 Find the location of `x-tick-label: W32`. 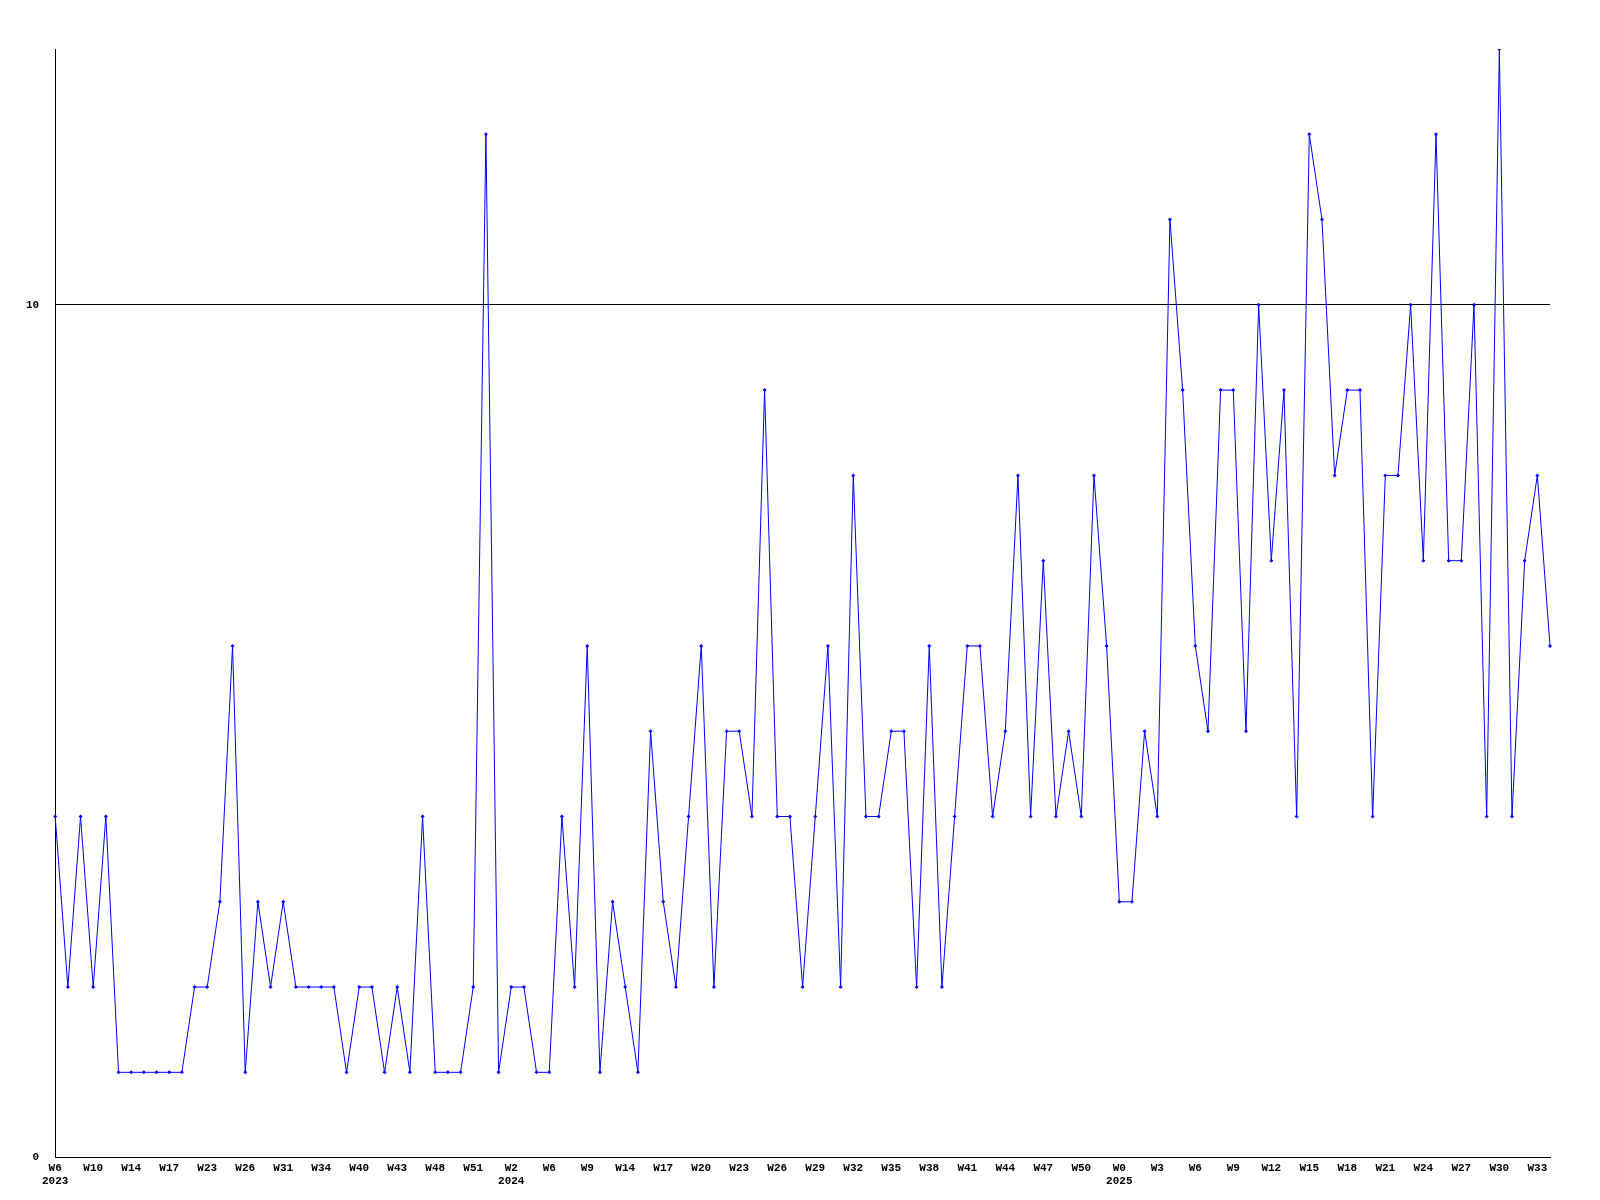

x-tick-label: W32 is located at coordinates (853, 1167).